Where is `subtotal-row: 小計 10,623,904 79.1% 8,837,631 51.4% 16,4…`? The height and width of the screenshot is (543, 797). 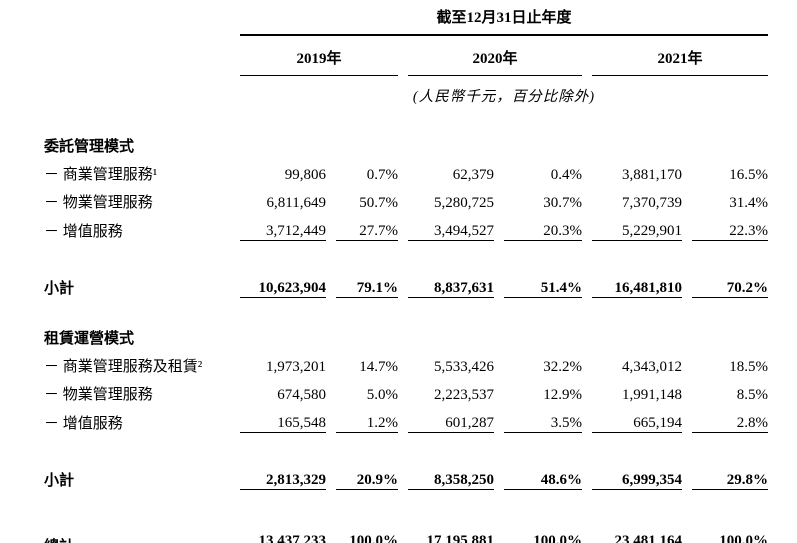 subtotal-row: 小計 10,623,904 79.1% 8,837,631 51.4% 16,4… is located at coordinates (406, 282).